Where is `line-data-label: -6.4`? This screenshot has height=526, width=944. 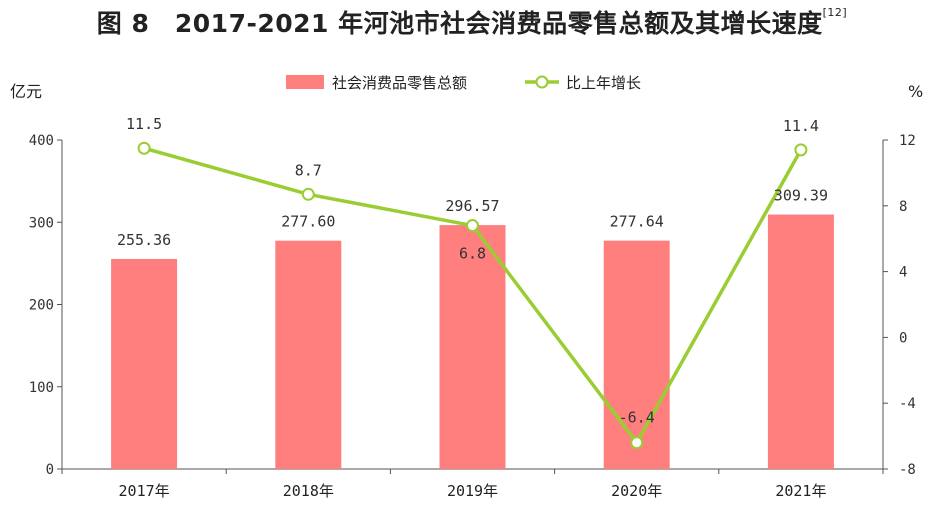
line-data-label: -6.4 is located at coordinates (637, 418).